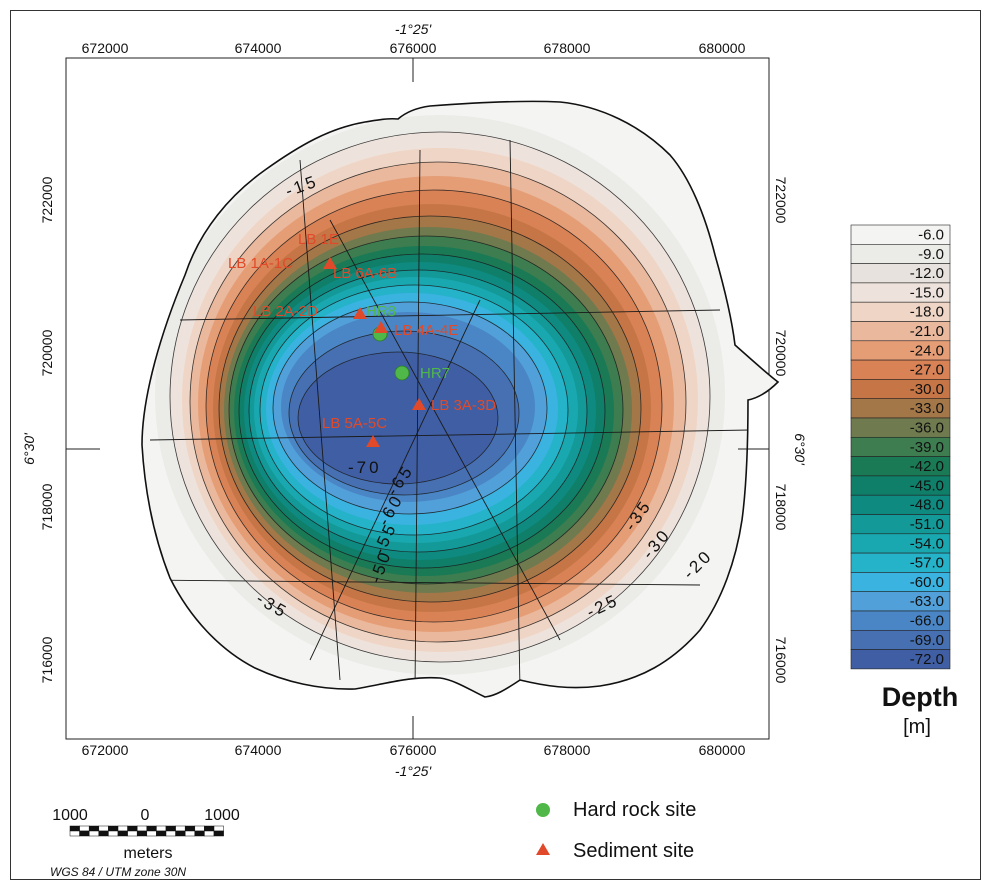 The image size is (993, 892). I want to click on top-coord-label: 672000, so click(105, 48).